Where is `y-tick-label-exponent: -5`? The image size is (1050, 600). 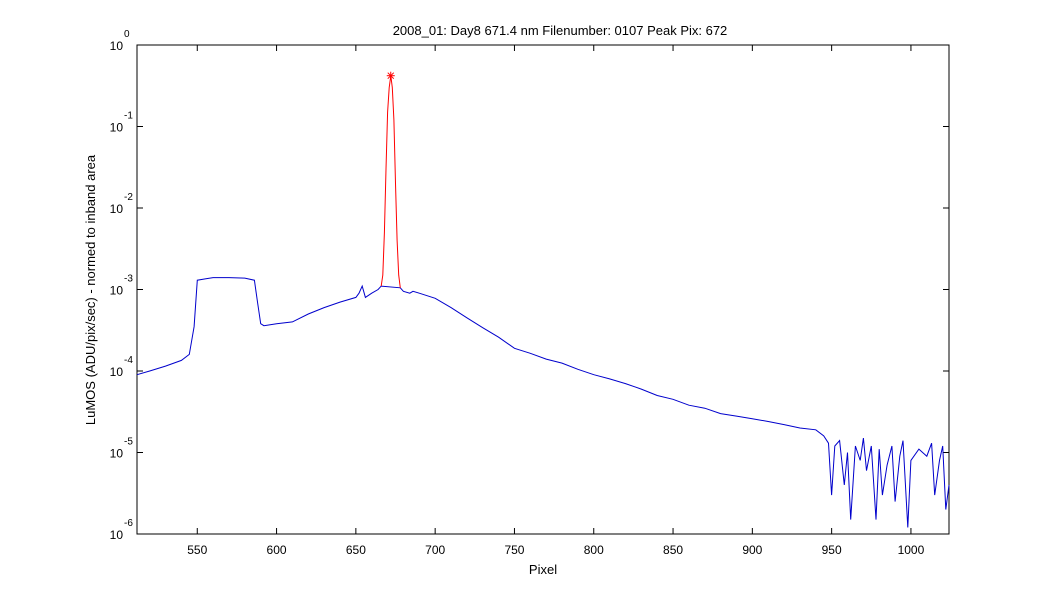
y-tick-label-exponent: -5 is located at coordinates (128, 442).